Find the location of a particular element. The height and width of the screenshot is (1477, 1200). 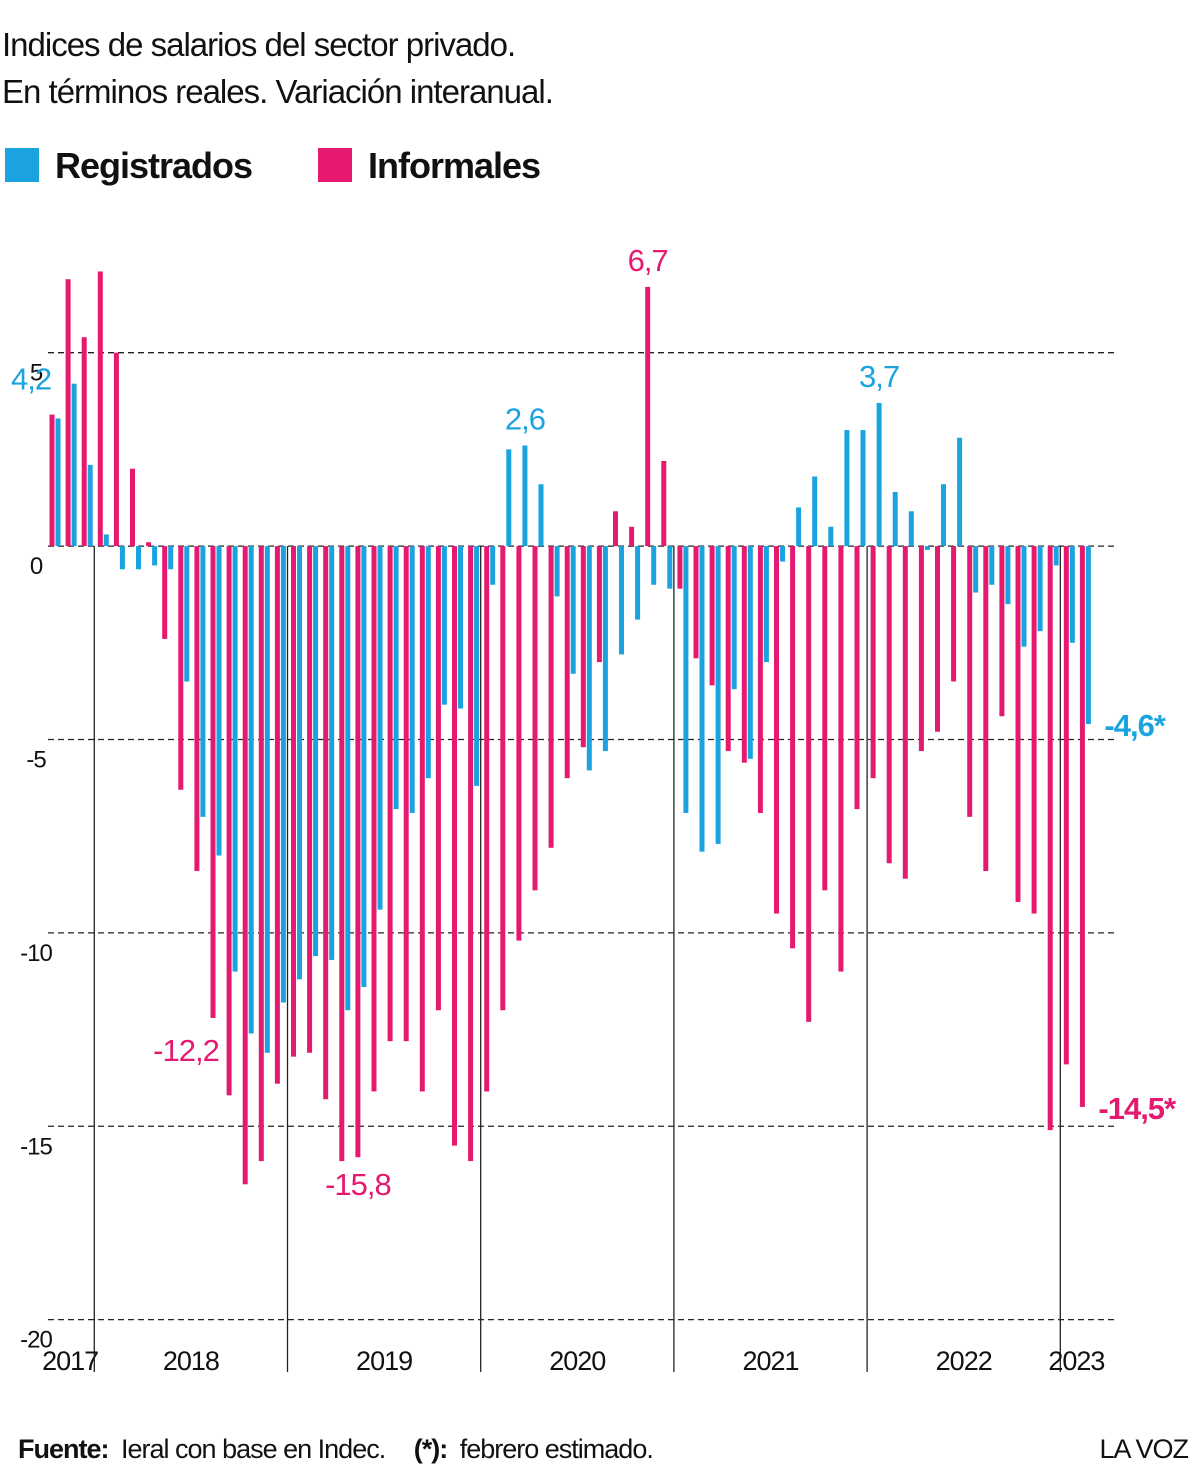

x-tick-label: 2017 is located at coordinates (70, 1361).